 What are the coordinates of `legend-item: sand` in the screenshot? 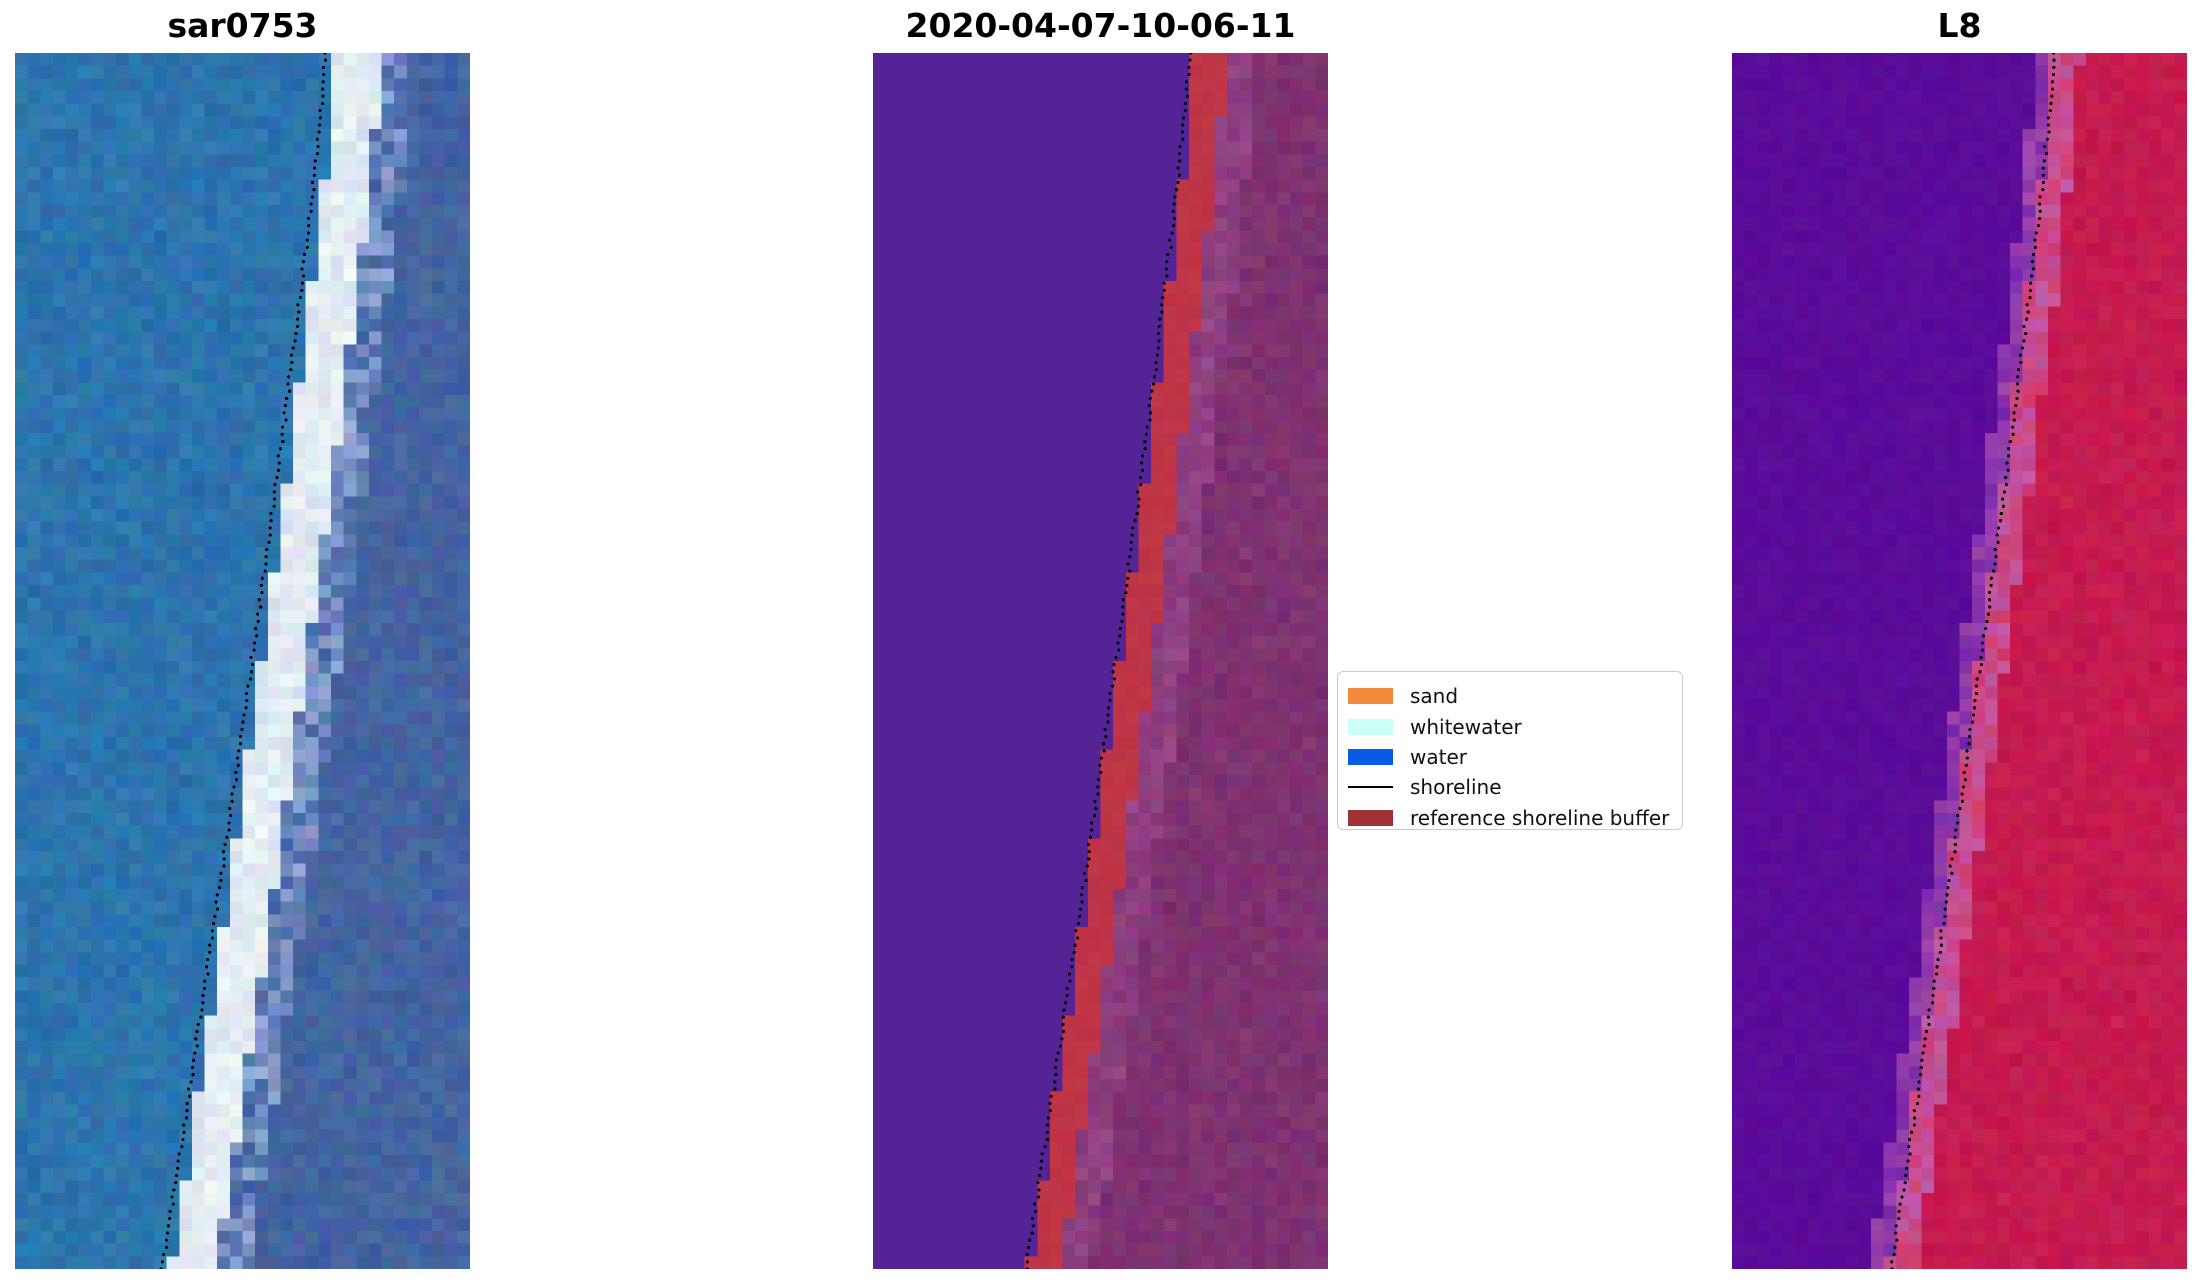 It's located at (1510, 696).